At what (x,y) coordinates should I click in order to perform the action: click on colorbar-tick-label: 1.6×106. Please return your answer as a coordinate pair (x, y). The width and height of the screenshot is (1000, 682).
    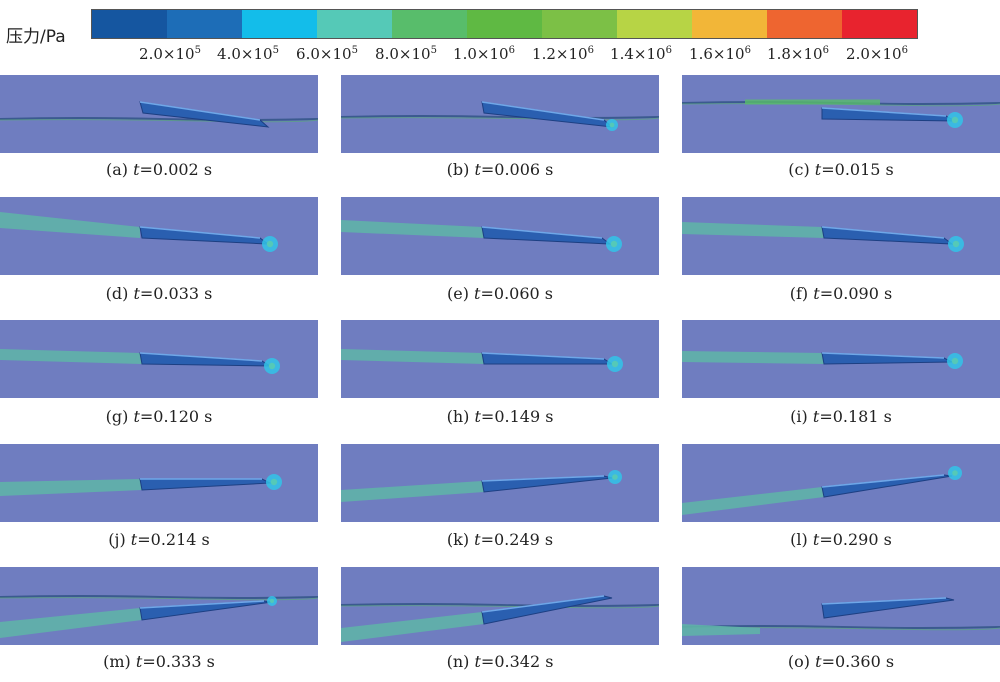
    Looking at the image, I should click on (720, 54).